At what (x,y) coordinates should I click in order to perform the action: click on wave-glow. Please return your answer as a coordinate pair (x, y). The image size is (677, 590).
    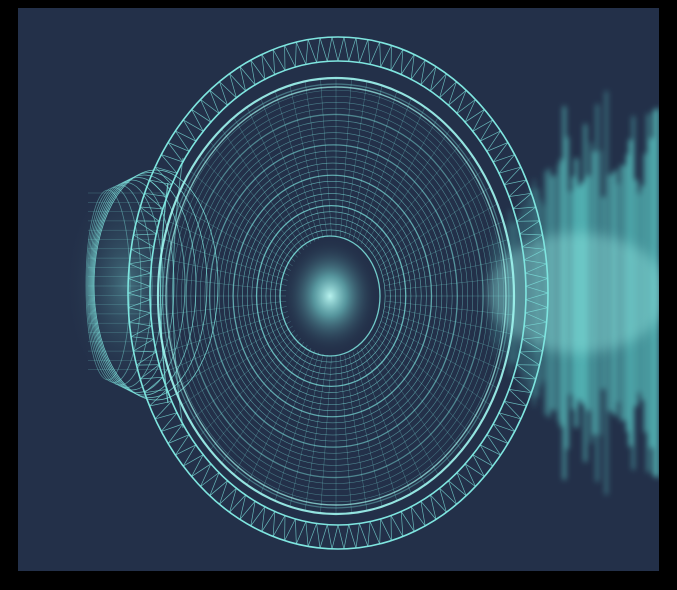
    Looking at the image, I should click on (573, 293).